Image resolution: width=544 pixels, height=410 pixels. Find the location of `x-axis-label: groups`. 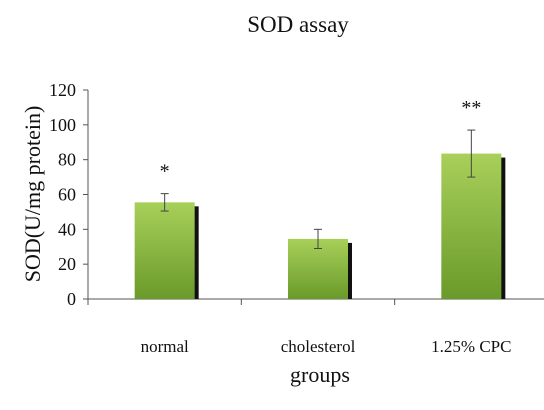

x-axis-label: groups is located at coordinates (320, 374).